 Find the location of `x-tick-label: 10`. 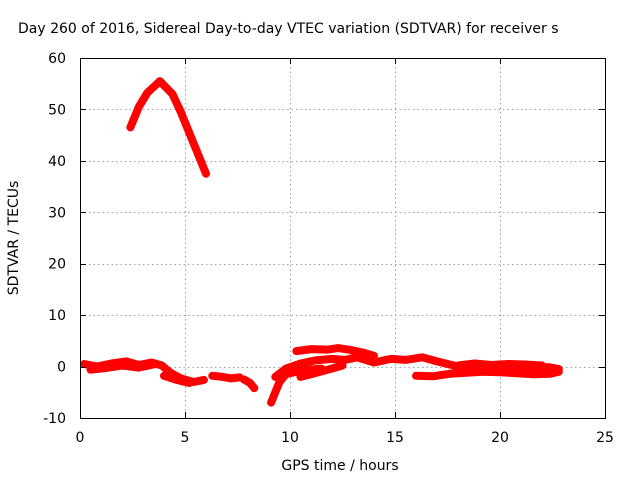

x-tick-label: 10 is located at coordinates (290, 438).